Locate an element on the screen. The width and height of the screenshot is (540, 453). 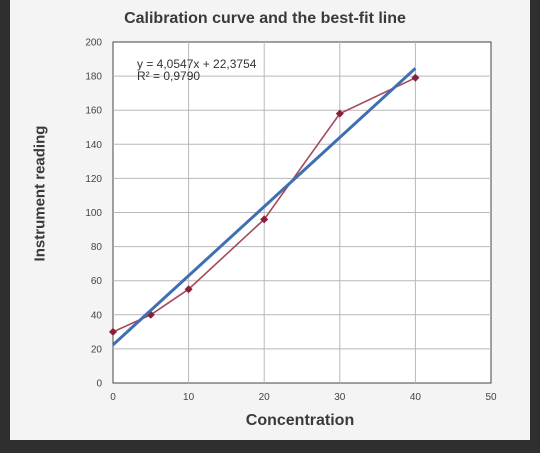
y-tick-label: 160 is located at coordinates (93, 111).